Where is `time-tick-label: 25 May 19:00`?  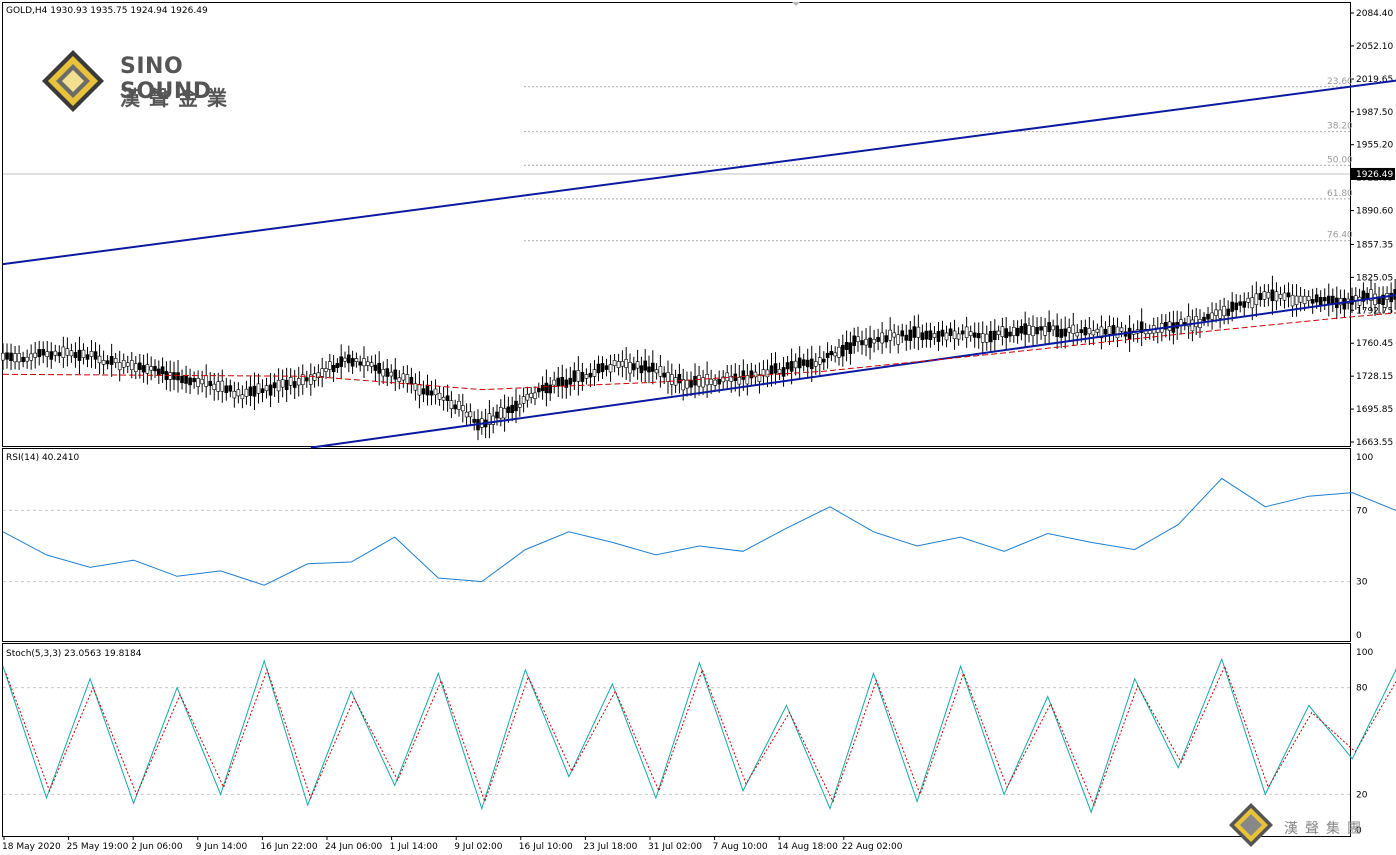 time-tick-label: 25 May 19:00 is located at coordinates (98, 847).